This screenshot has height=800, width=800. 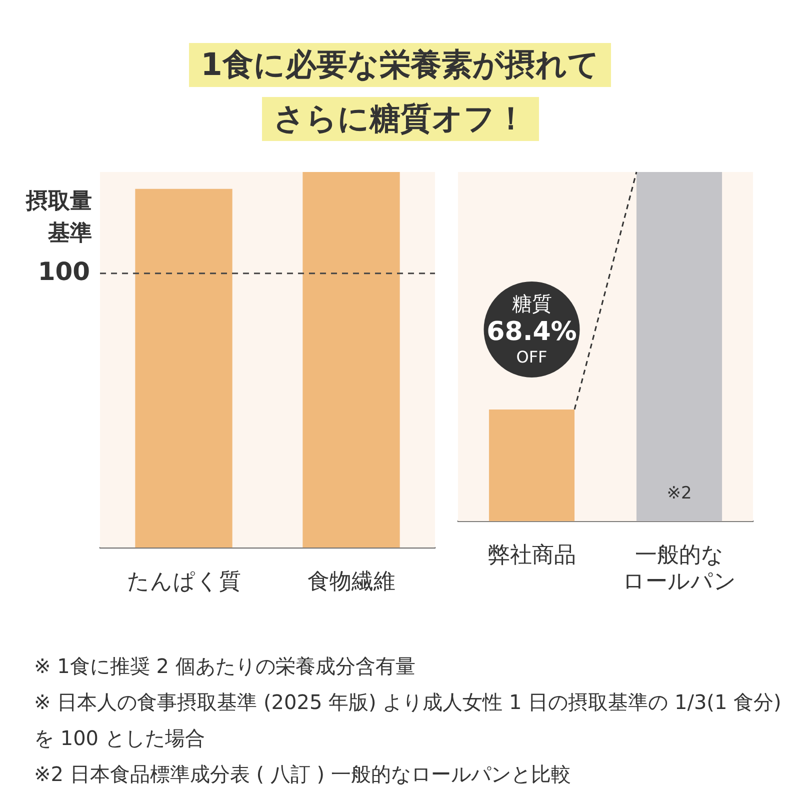 I want to click on chart-title: 1食に必要な栄養素が摂れてさらに糖質オフ！, so click(x=400, y=92).